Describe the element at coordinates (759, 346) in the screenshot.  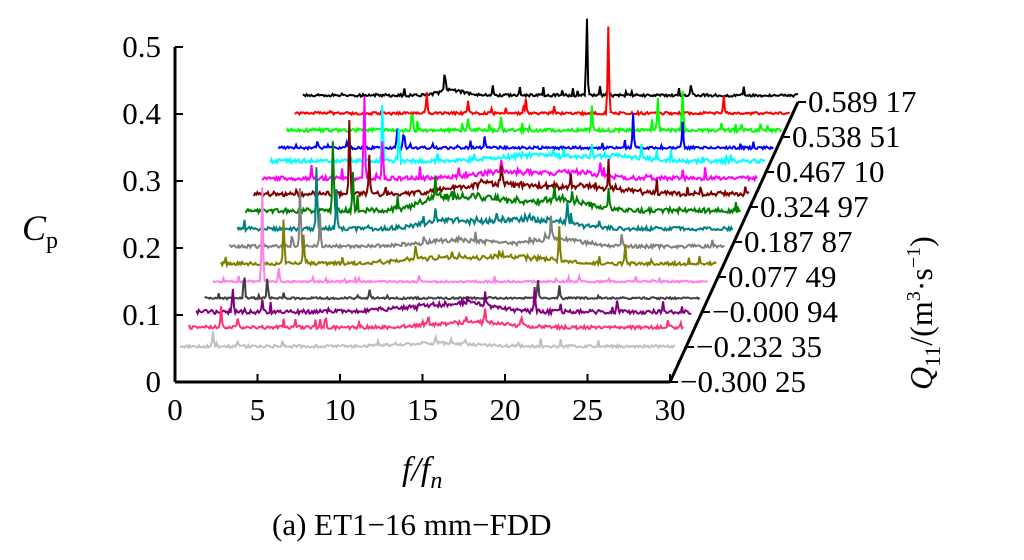
I see `z-tick-label-1: −0.232 35` at that location.